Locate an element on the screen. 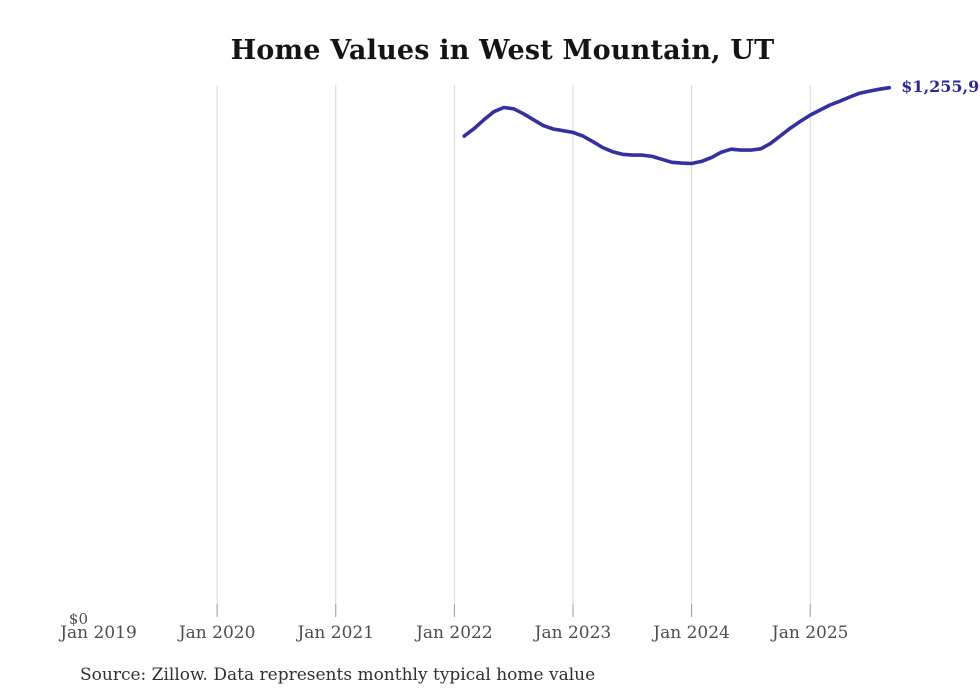 The image size is (980, 699). latest-value-label: $1,255,9 is located at coordinates (940, 86).